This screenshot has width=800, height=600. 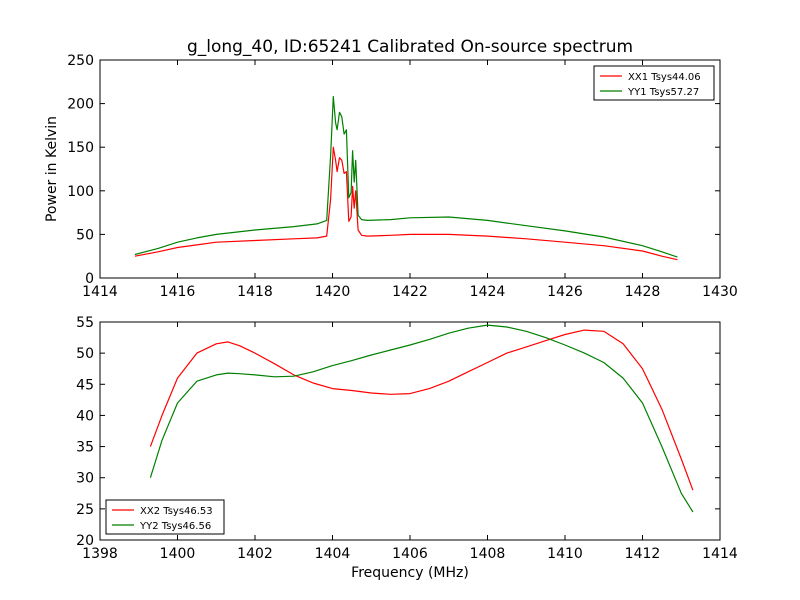 I want to click on x-tick-label: 1416, so click(x=178, y=292).